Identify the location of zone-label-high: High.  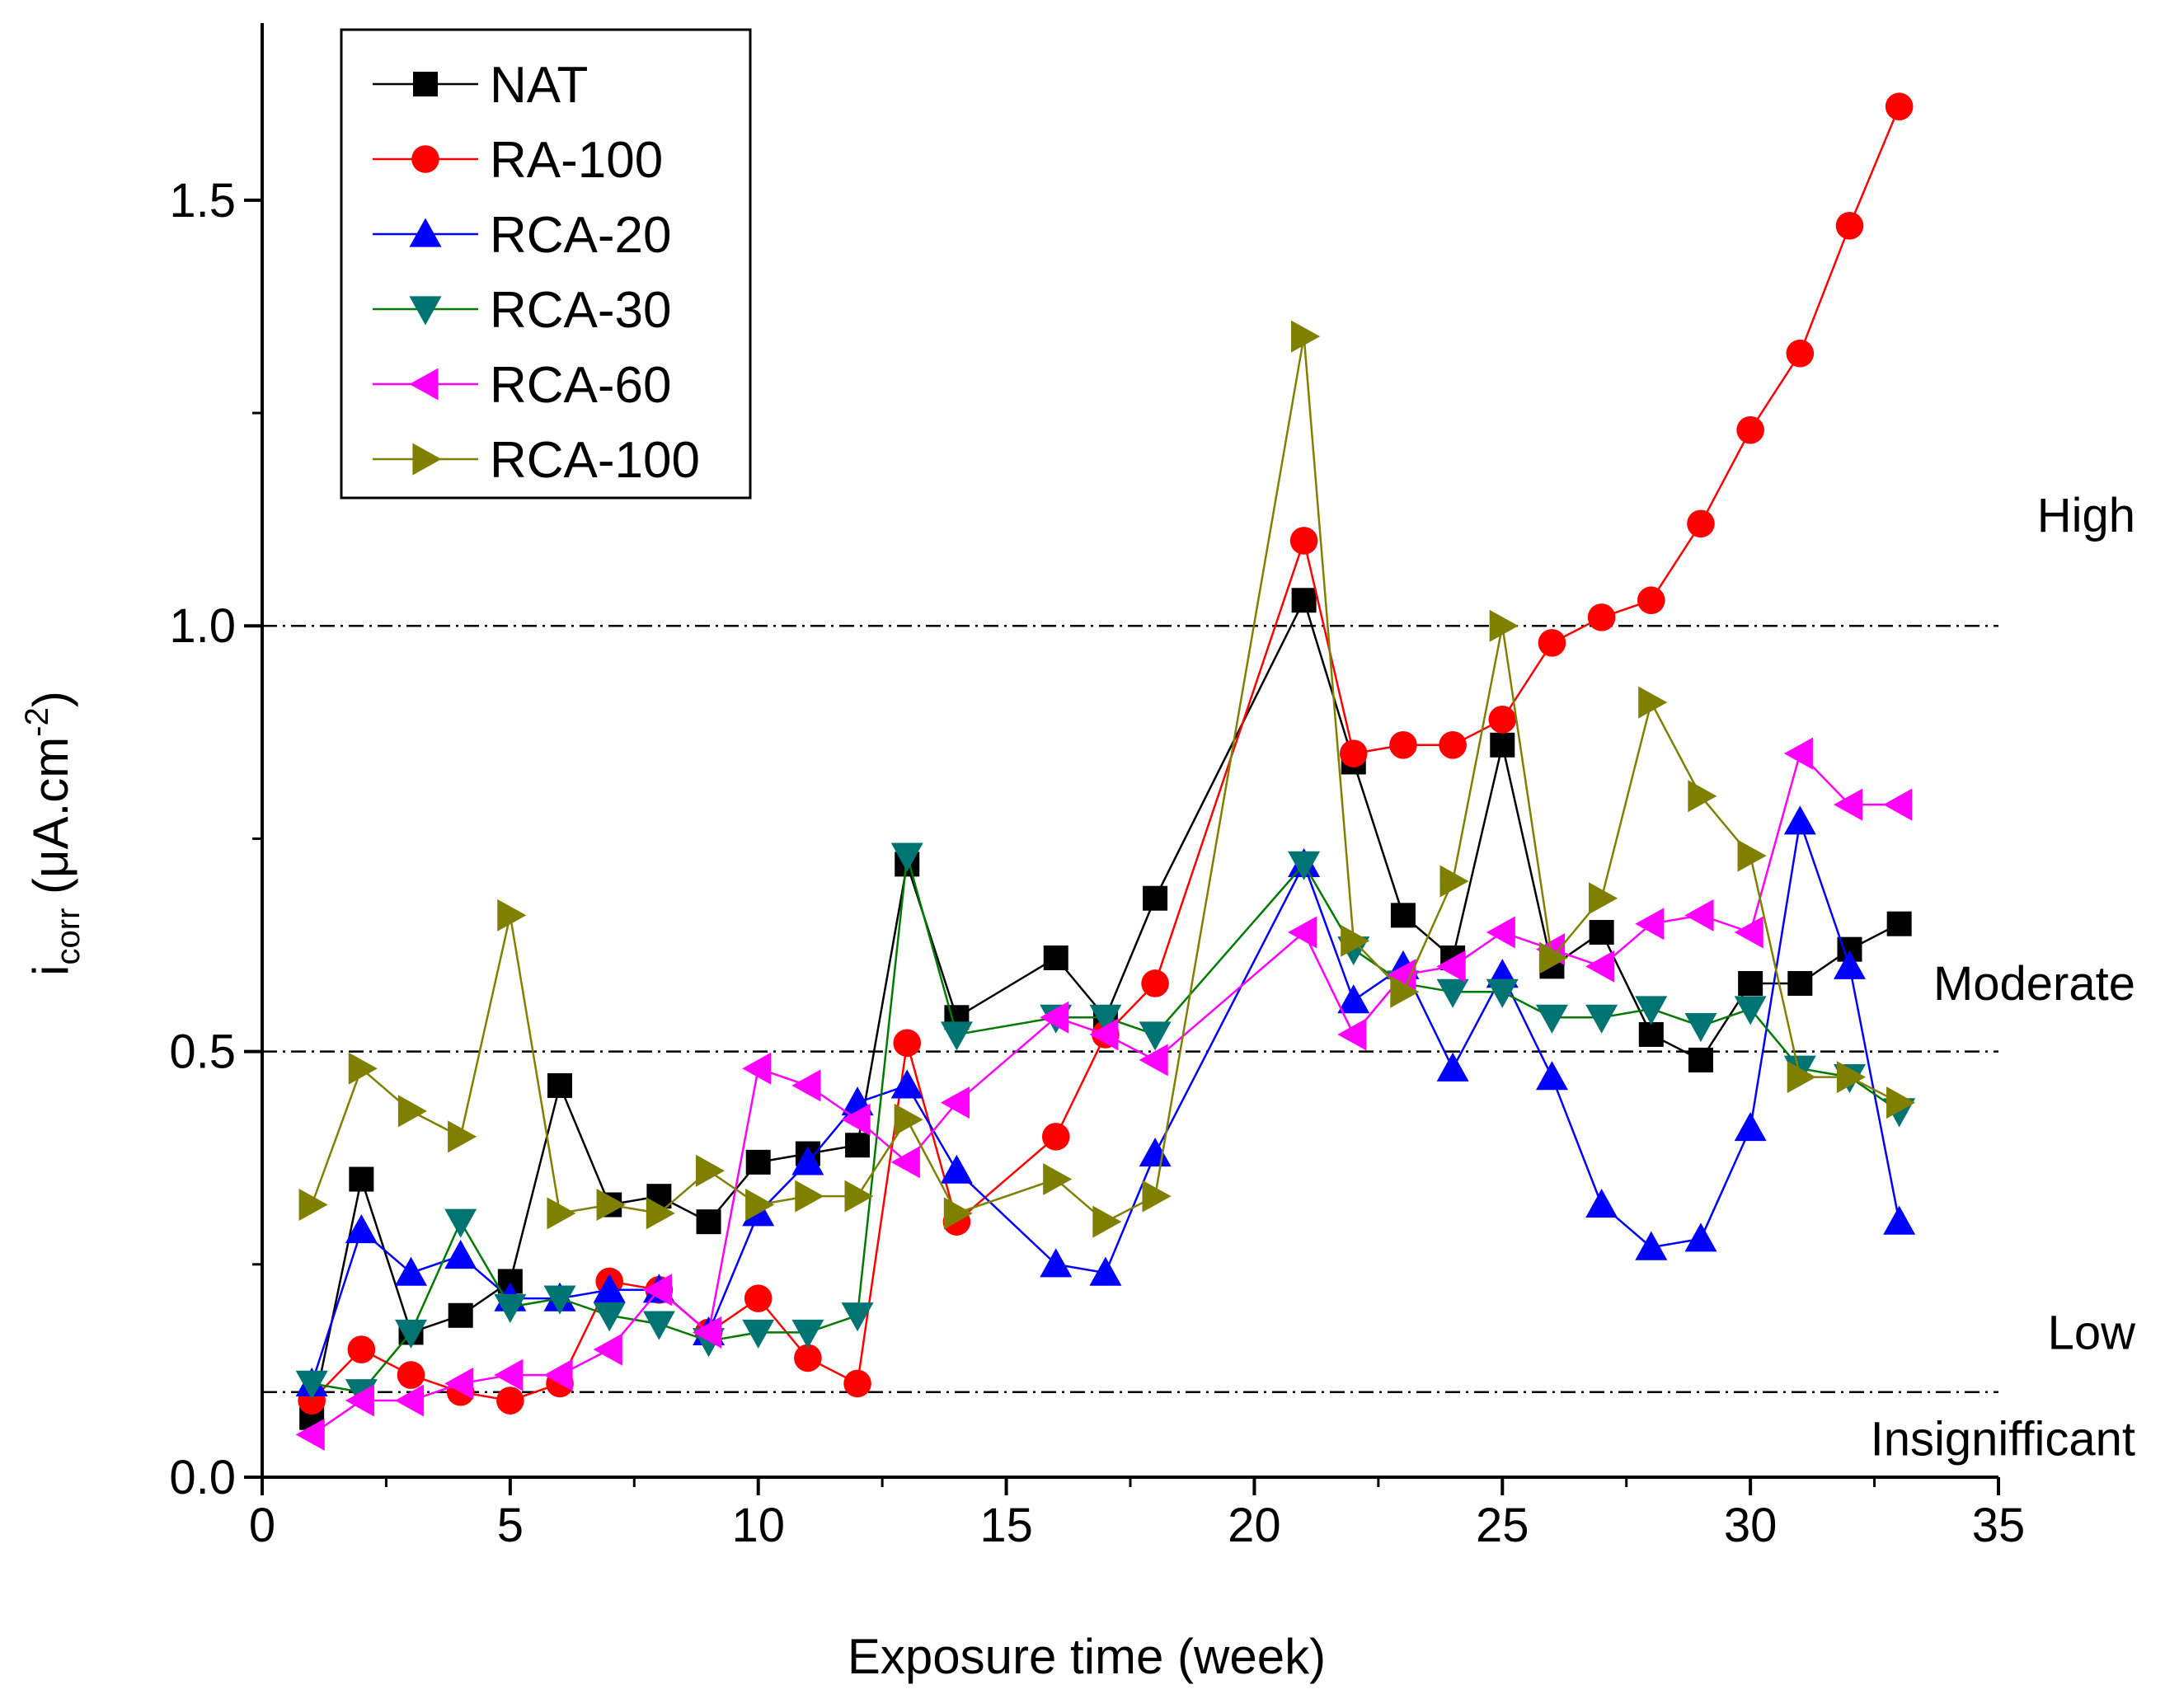
(2086, 516).